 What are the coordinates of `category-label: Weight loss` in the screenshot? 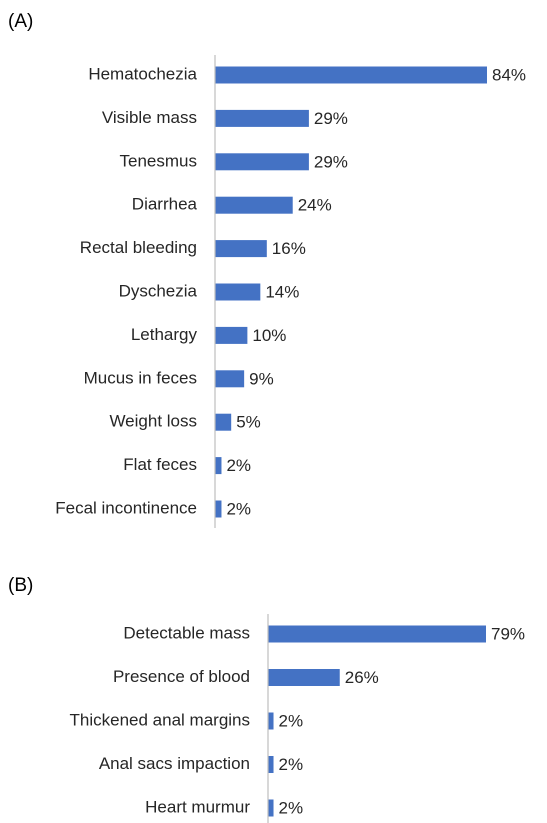 It's located at (153, 421).